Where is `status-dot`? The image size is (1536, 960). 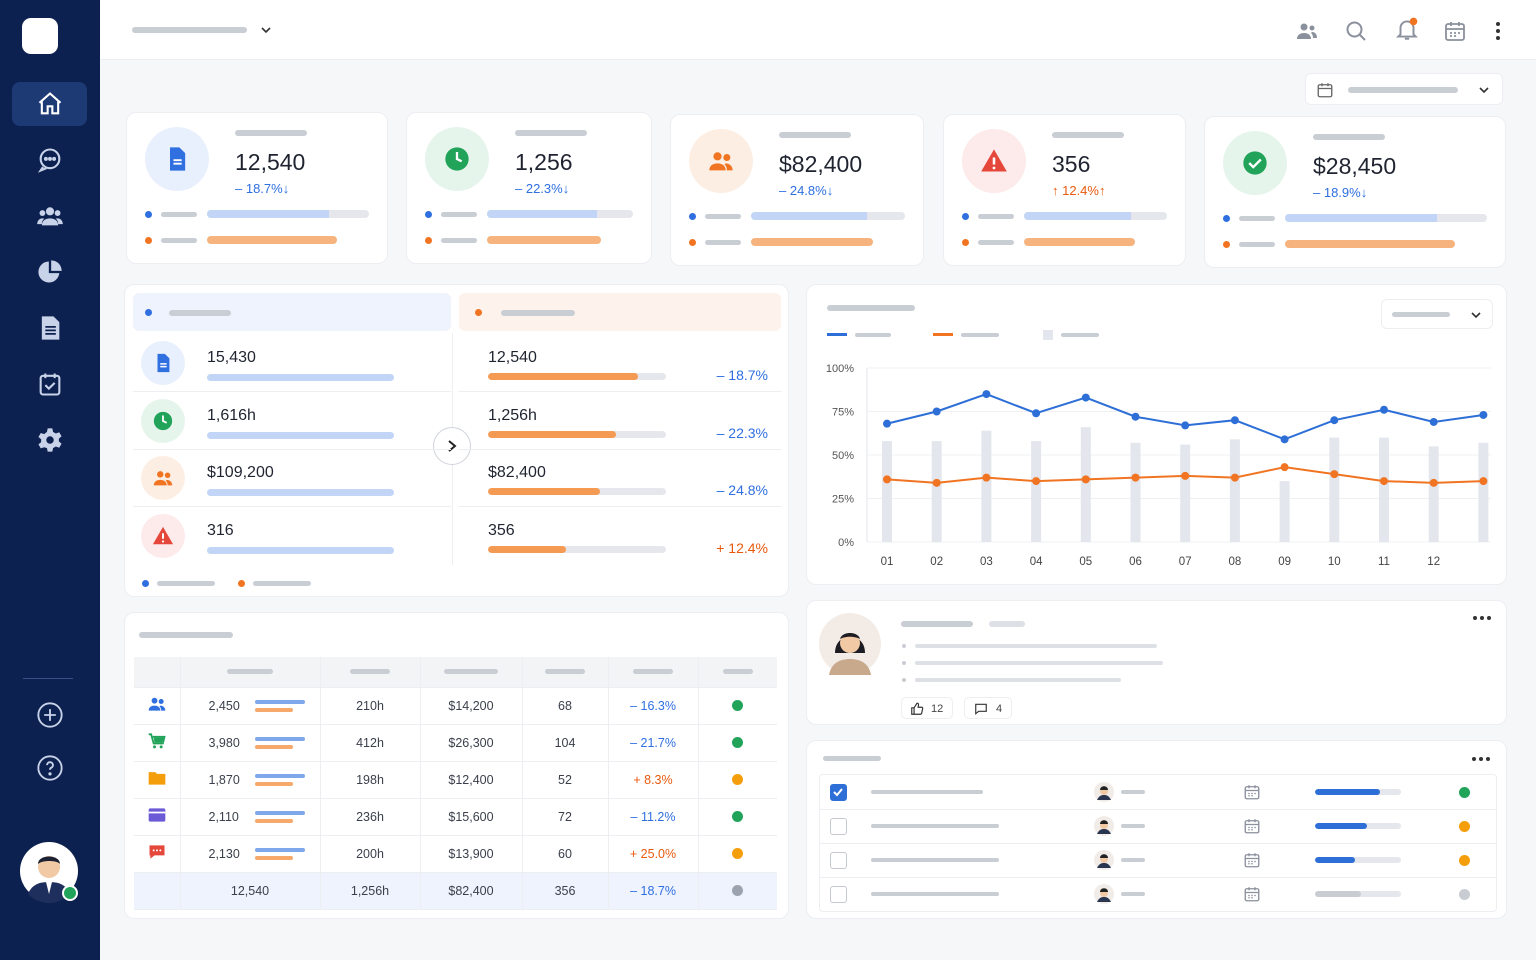
status-dot is located at coordinates (738, 890).